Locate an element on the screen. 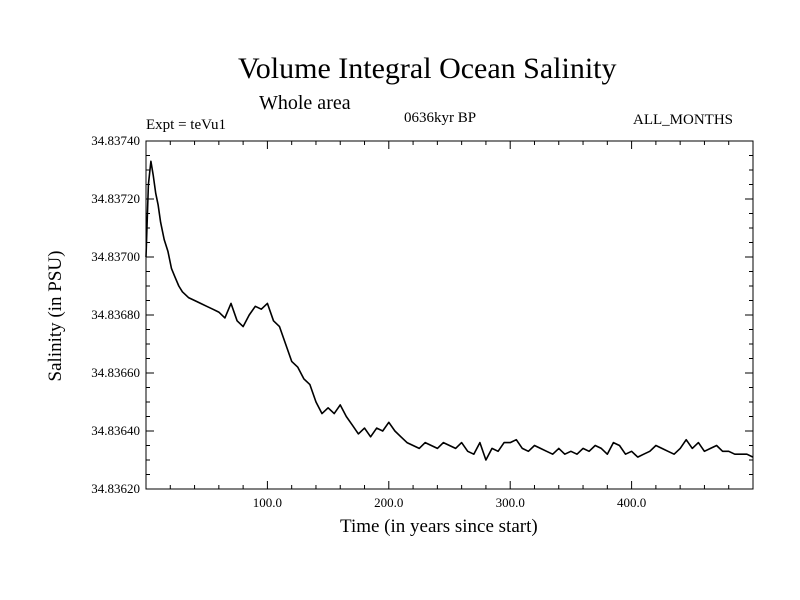 The image size is (800, 600). y-tick-label: 34.83660 is located at coordinates (115, 372).